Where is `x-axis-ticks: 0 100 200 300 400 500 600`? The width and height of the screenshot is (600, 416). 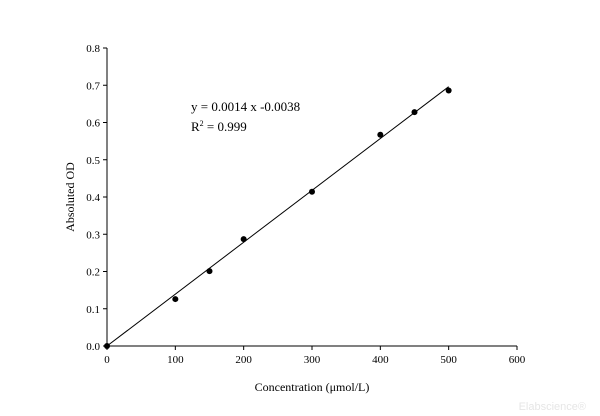
x-axis-ticks: 0 100 200 300 400 500 600 is located at coordinates (315, 356).